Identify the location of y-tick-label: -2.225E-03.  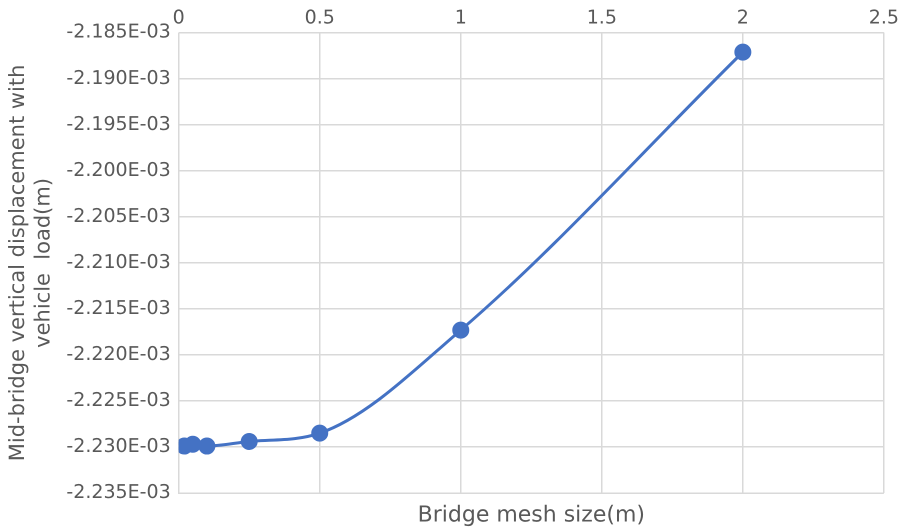
(118, 399).